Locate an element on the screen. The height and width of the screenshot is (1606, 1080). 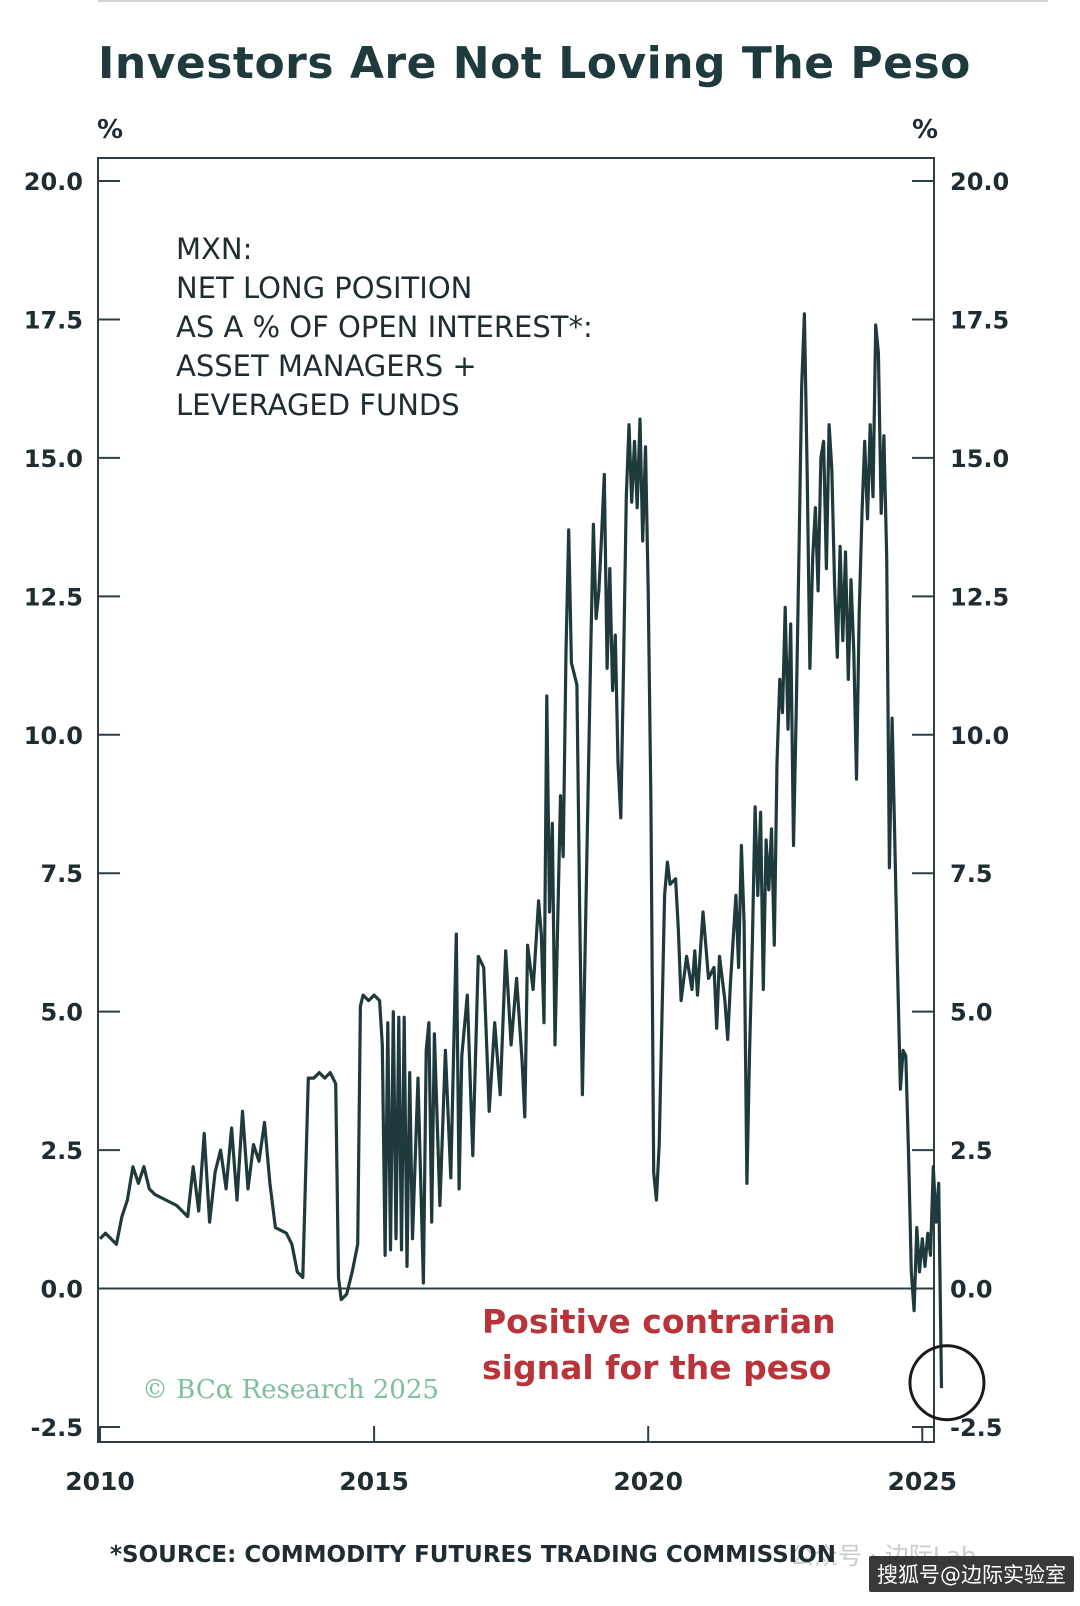
credit-text: © BCα Research 2025 is located at coordinates (290, 1390).